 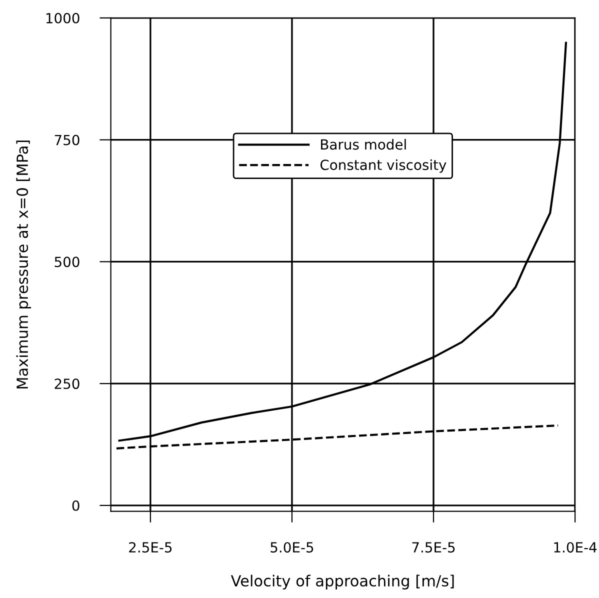 I want to click on y-tick-label: 1000, so click(x=63, y=18).